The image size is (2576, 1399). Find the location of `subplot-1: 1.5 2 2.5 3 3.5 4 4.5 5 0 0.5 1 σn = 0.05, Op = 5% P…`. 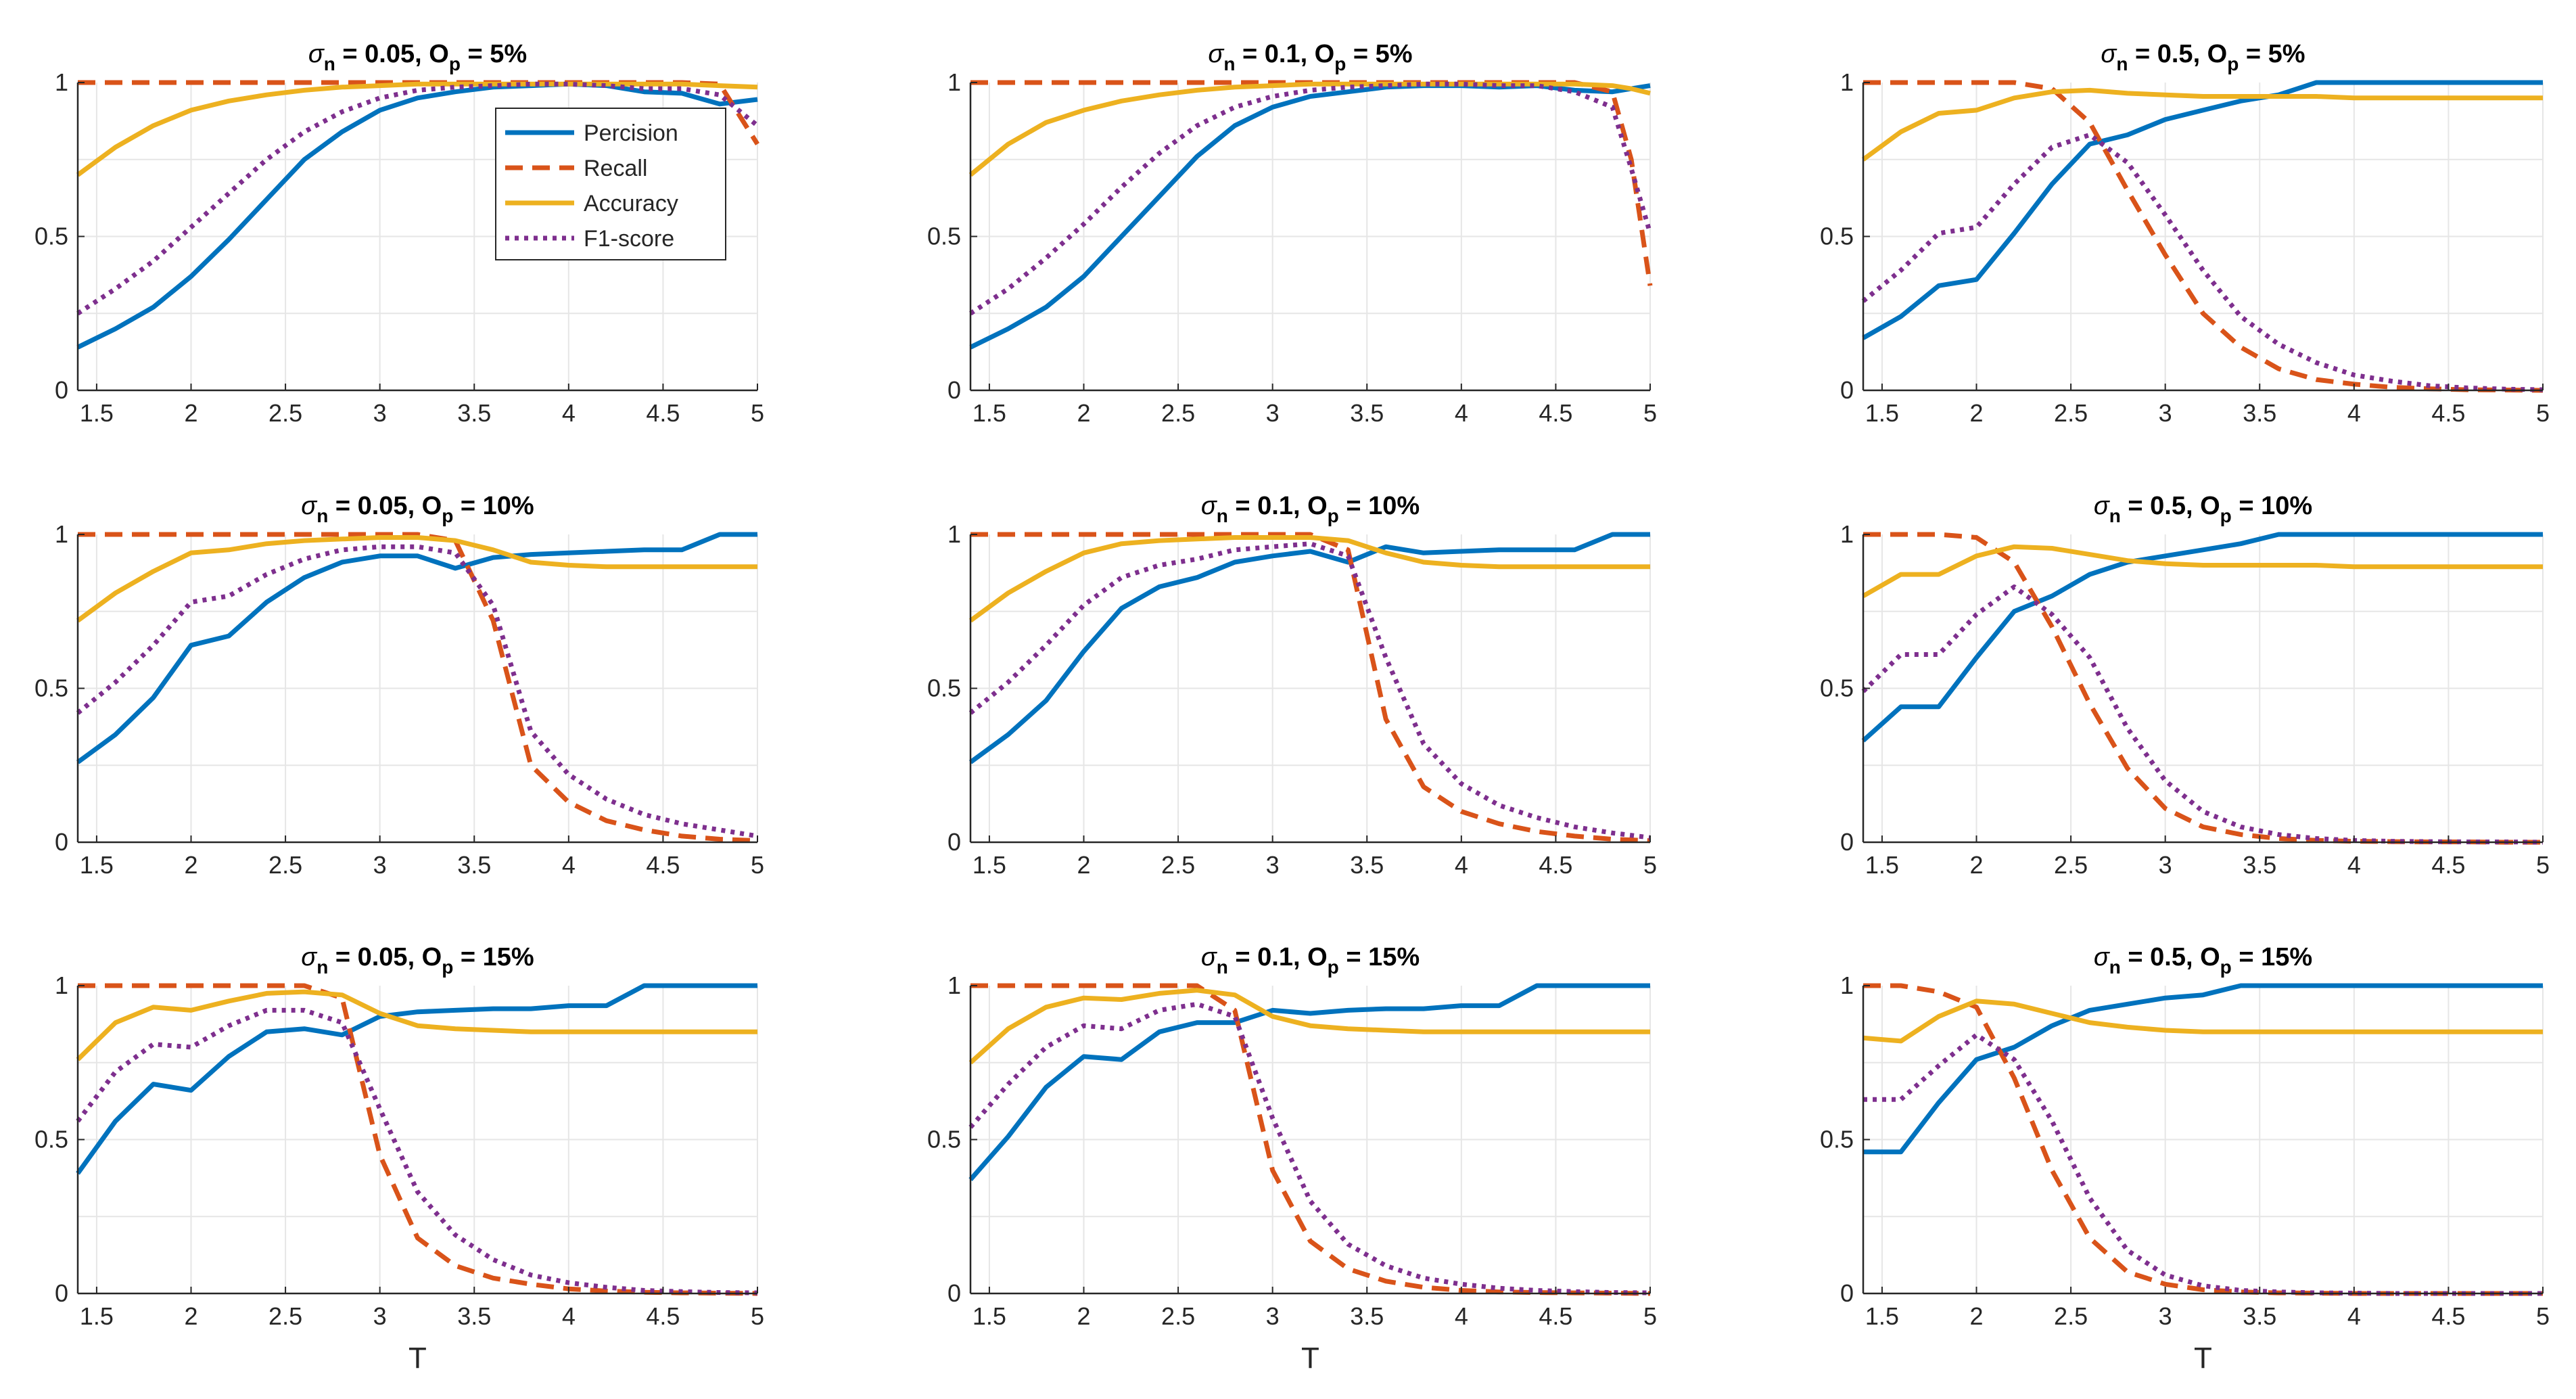

subplot-1: 1.5 2 2.5 3 3.5 4 4.5 5 0 0.5 1 σn = 0.05, Op = 5% P… is located at coordinates (399, 233).